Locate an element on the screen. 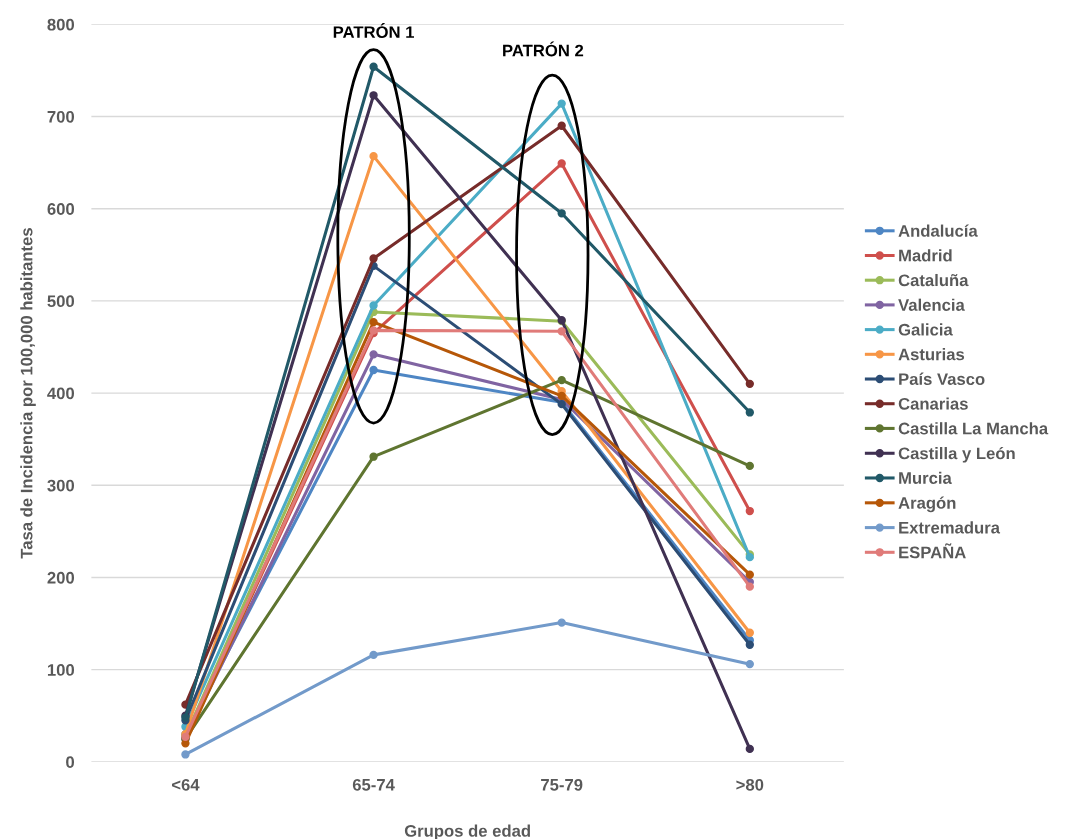  x-tick-label: 75-79 is located at coordinates (562, 784).